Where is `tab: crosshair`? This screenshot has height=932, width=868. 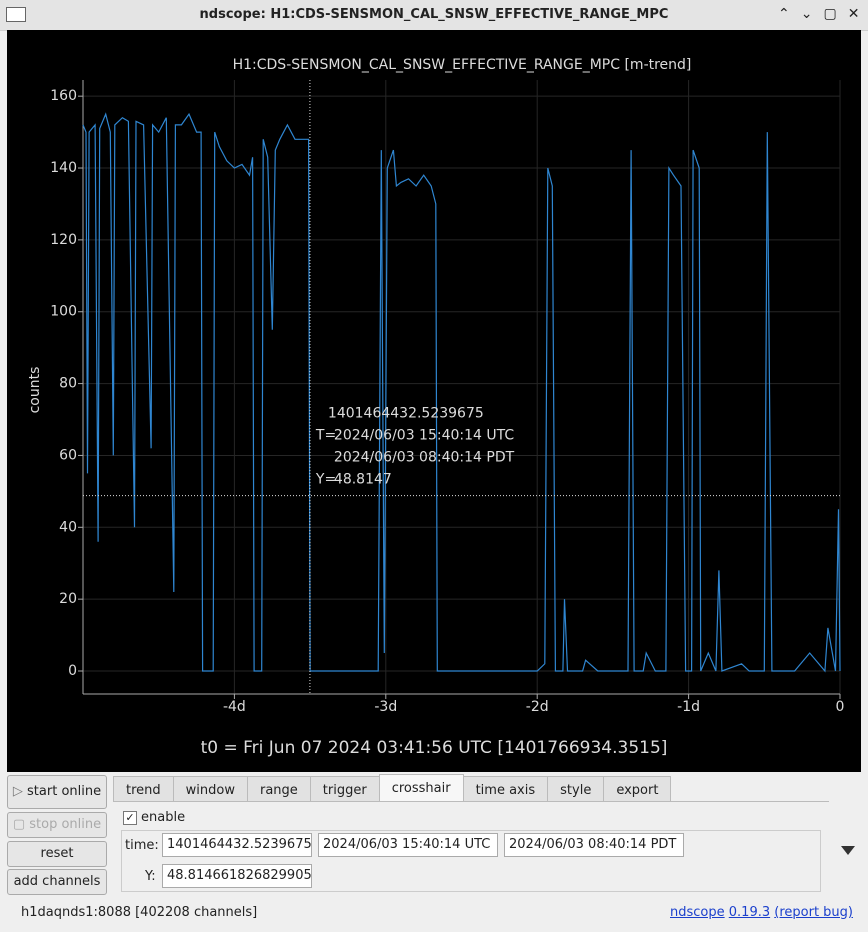
tab: crosshair is located at coordinates (421, 788).